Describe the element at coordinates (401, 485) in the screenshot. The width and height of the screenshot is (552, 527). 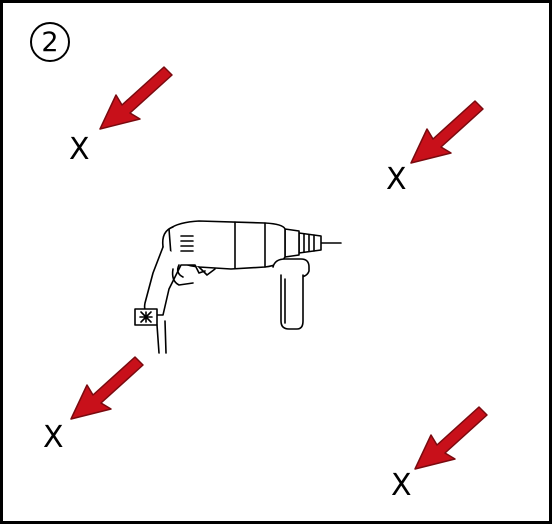
I see `x-mark-bottom-right: X` at that location.